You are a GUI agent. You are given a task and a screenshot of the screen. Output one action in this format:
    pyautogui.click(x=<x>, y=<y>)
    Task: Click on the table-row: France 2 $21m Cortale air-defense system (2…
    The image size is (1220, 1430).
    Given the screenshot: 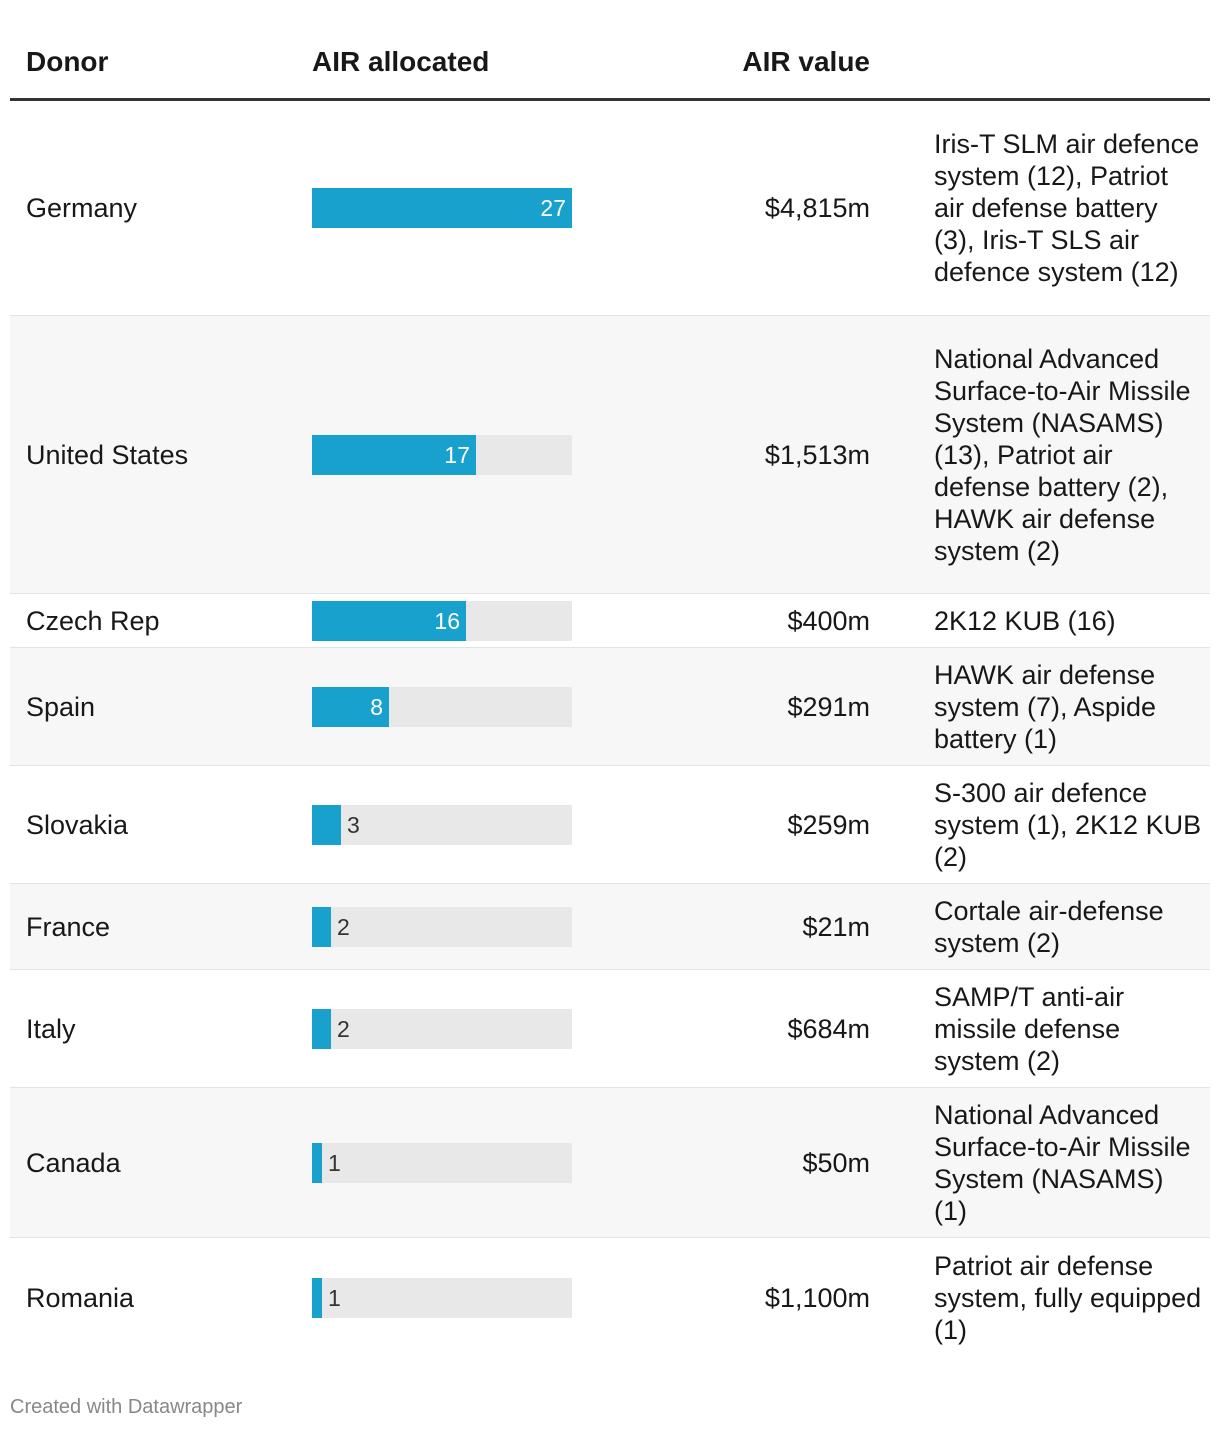 What is the action you would take?
    pyautogui.click(x=610, y=927)
    